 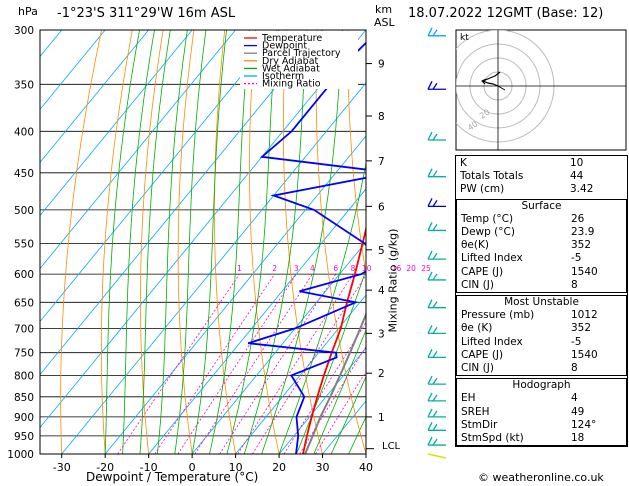 What do you see at coordinates (24, 31) in the screenshot?
I see `pressure-tick-label: 300` at bounding box center [24, 31].